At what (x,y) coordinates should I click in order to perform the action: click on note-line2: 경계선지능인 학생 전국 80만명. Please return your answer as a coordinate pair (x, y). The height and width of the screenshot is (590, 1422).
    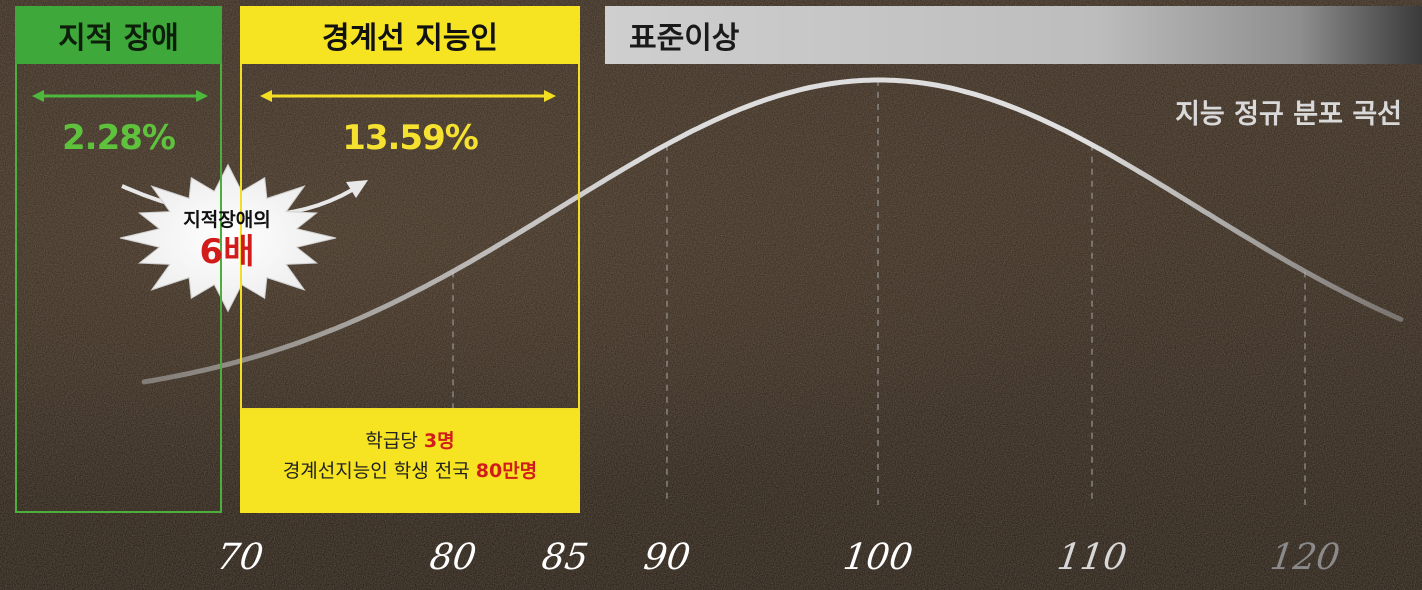
    Looking at the image, I should click on (410, 471).